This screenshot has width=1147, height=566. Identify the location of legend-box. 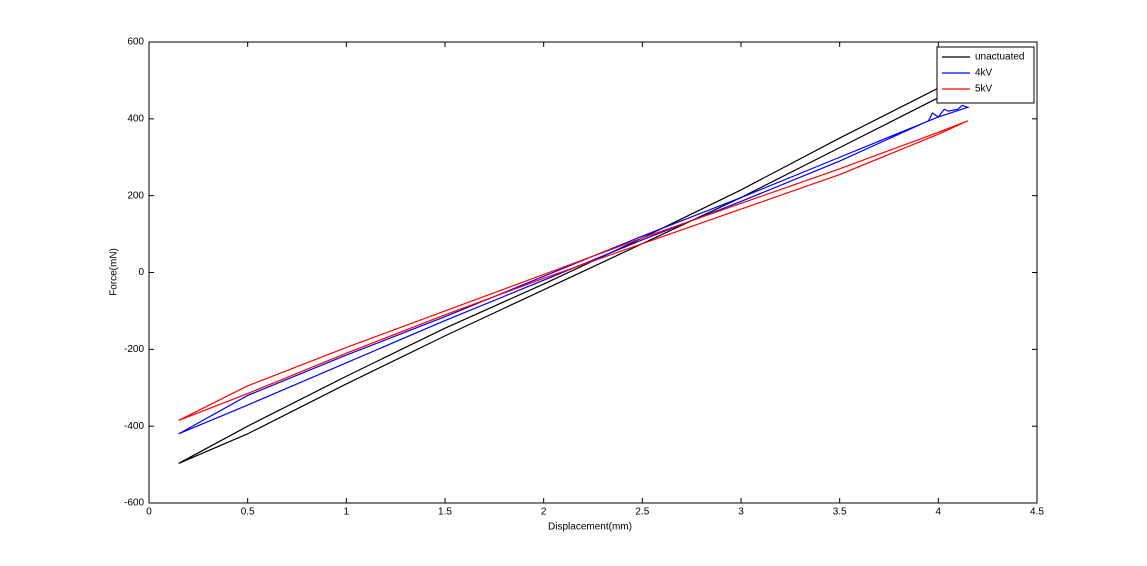
(985, 75).